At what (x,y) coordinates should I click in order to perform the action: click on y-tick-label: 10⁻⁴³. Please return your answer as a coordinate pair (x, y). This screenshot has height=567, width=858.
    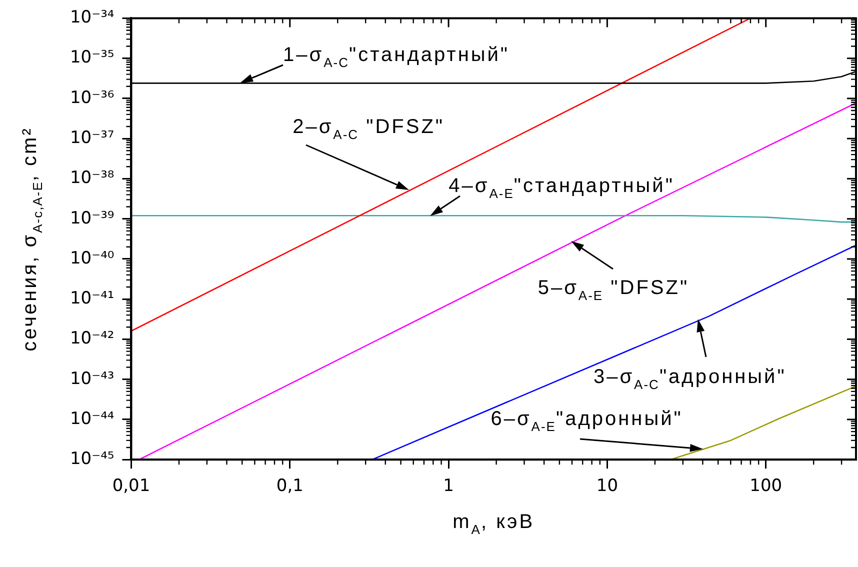
    Looking at the image, I should click on (92, 378).